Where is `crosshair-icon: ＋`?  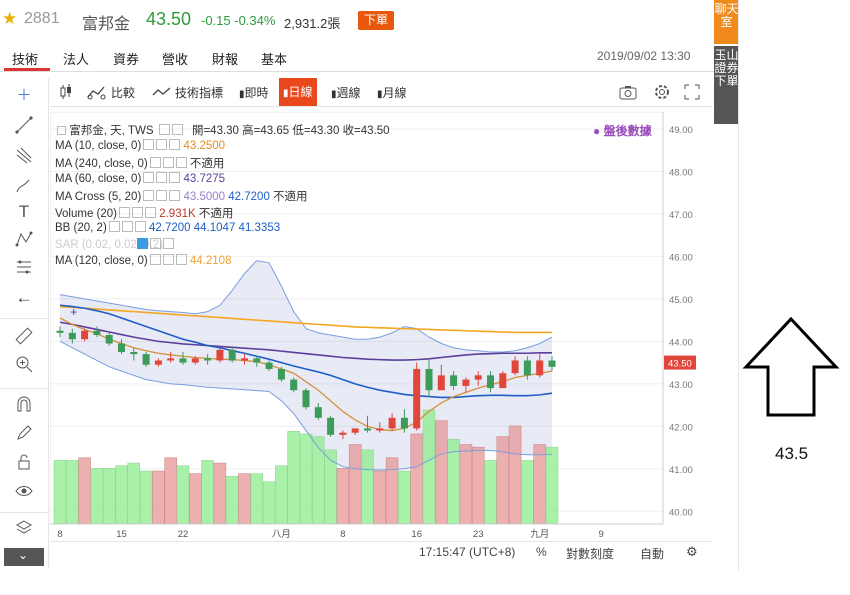
crosshair-icon: ＋ is located at coordinates (24, 95).